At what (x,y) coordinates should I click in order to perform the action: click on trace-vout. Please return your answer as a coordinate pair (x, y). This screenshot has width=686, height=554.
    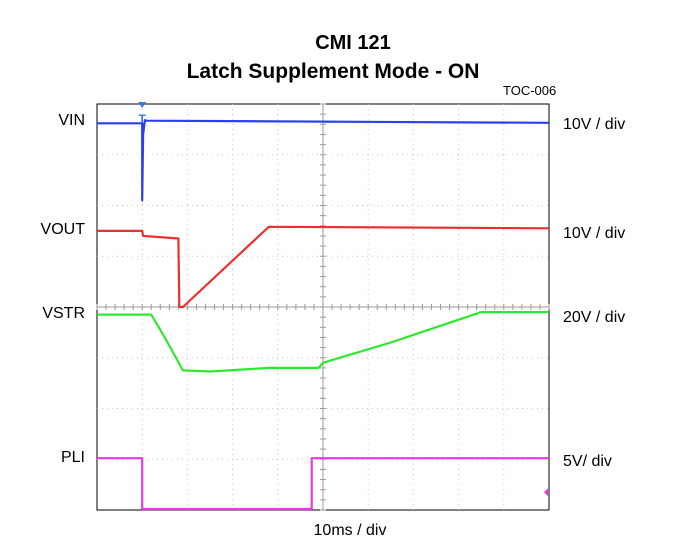
    Looking at the image, I should click on (323, 267).